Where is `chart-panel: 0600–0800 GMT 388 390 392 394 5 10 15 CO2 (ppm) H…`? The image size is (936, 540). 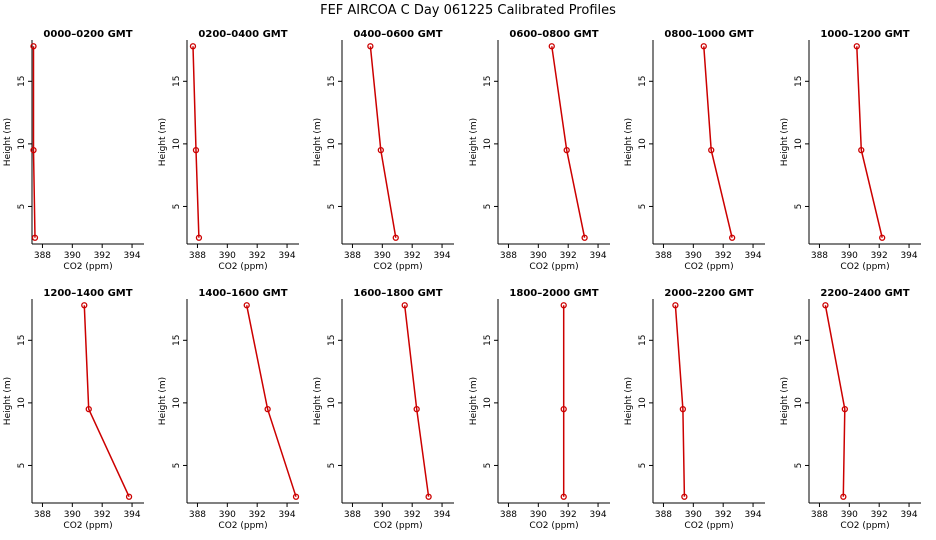 chart-panel: 0600–0800 GMT 388 390 392 394 5 10 15 CO2 (ppm) H… is located at coordinates (539, 150).